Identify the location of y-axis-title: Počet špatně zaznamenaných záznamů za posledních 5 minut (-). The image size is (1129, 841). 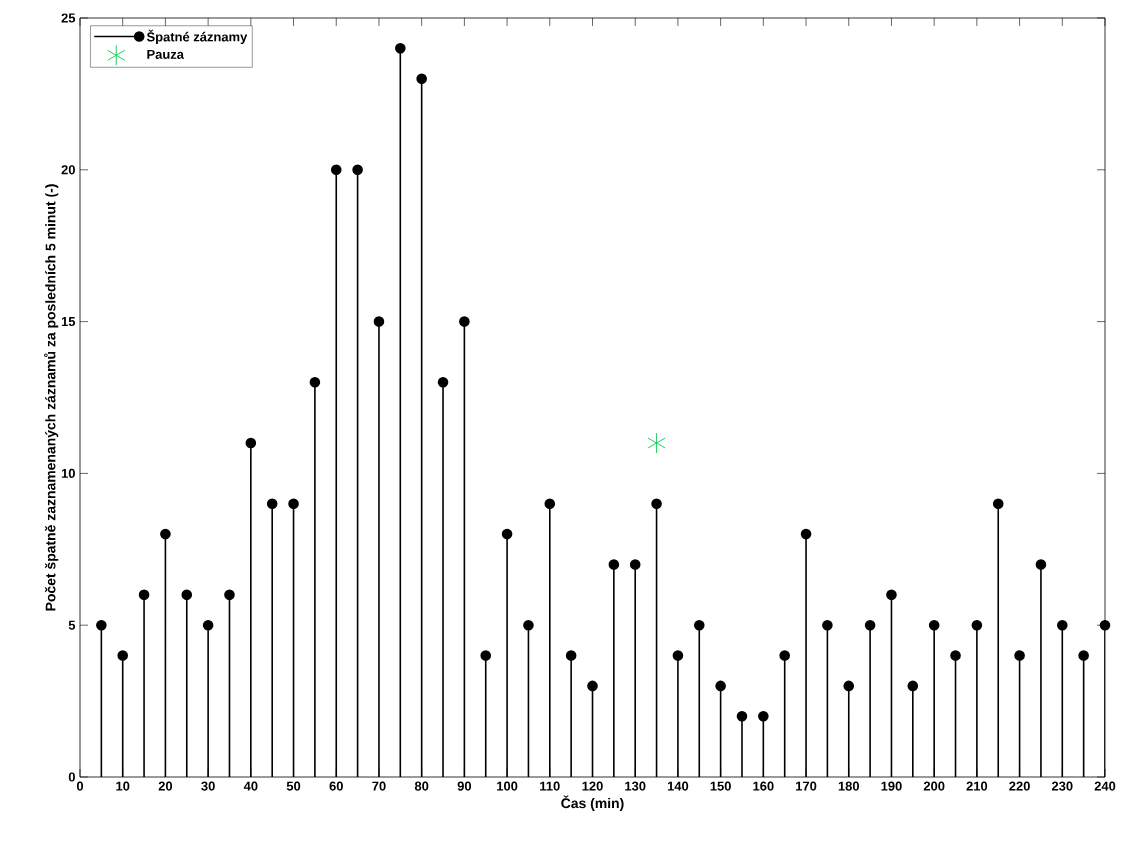
(51, 397).